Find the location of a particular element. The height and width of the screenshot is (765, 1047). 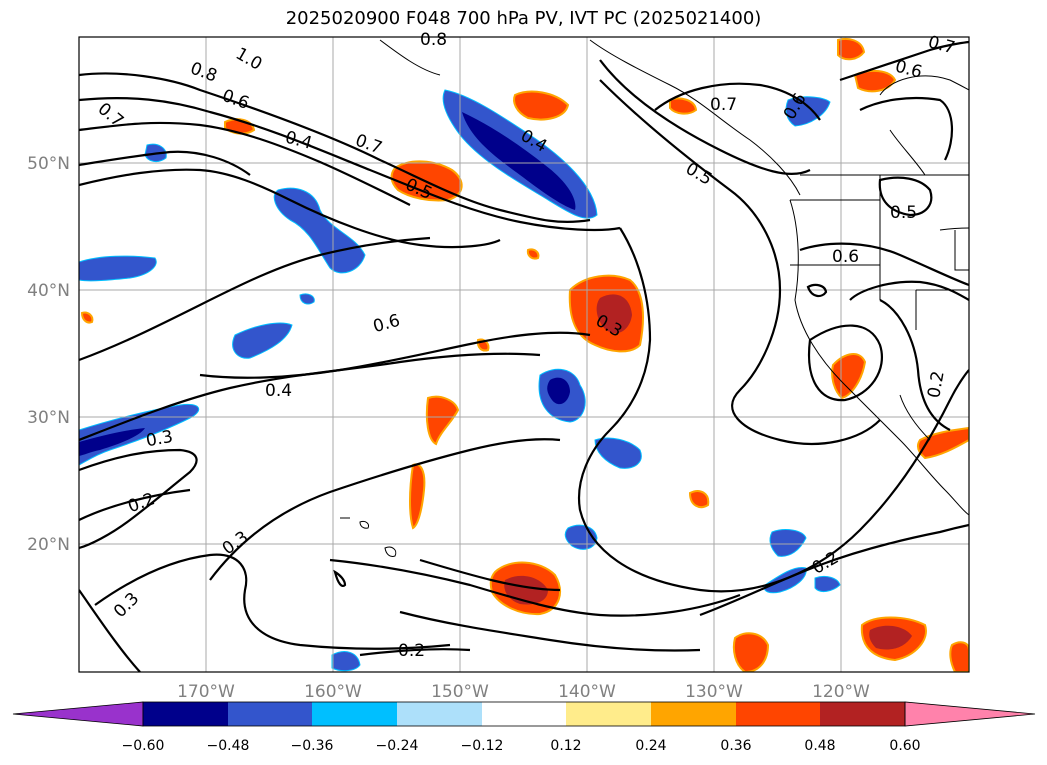

colorbar-tick-label: −0.24 is located at coordinates (397, 746).